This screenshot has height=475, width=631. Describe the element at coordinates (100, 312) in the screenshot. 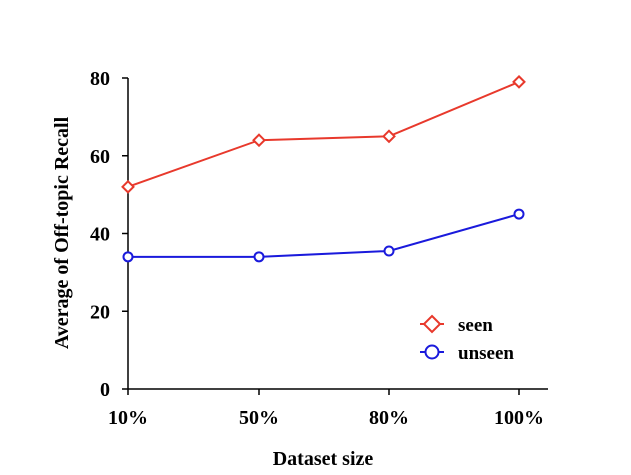

I see `y-tick-label: 20` at that location.